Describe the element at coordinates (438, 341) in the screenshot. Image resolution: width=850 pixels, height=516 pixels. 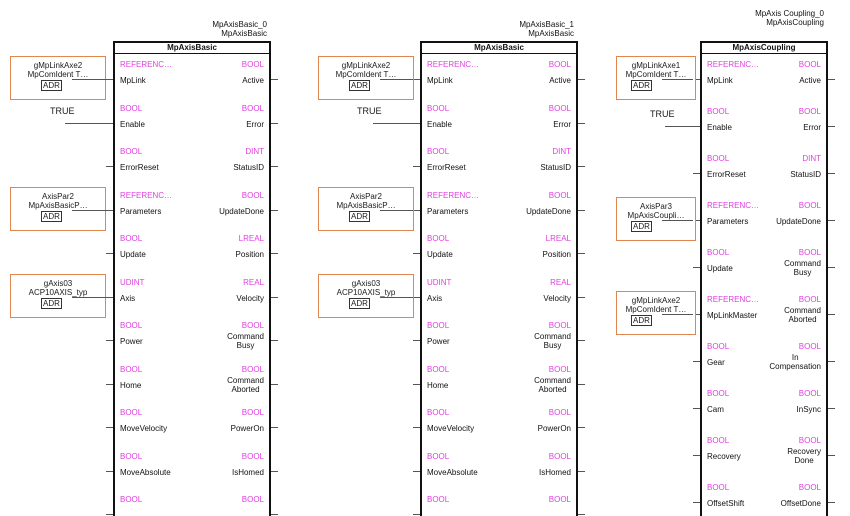
I see `input-pin-name: Power` at that location.